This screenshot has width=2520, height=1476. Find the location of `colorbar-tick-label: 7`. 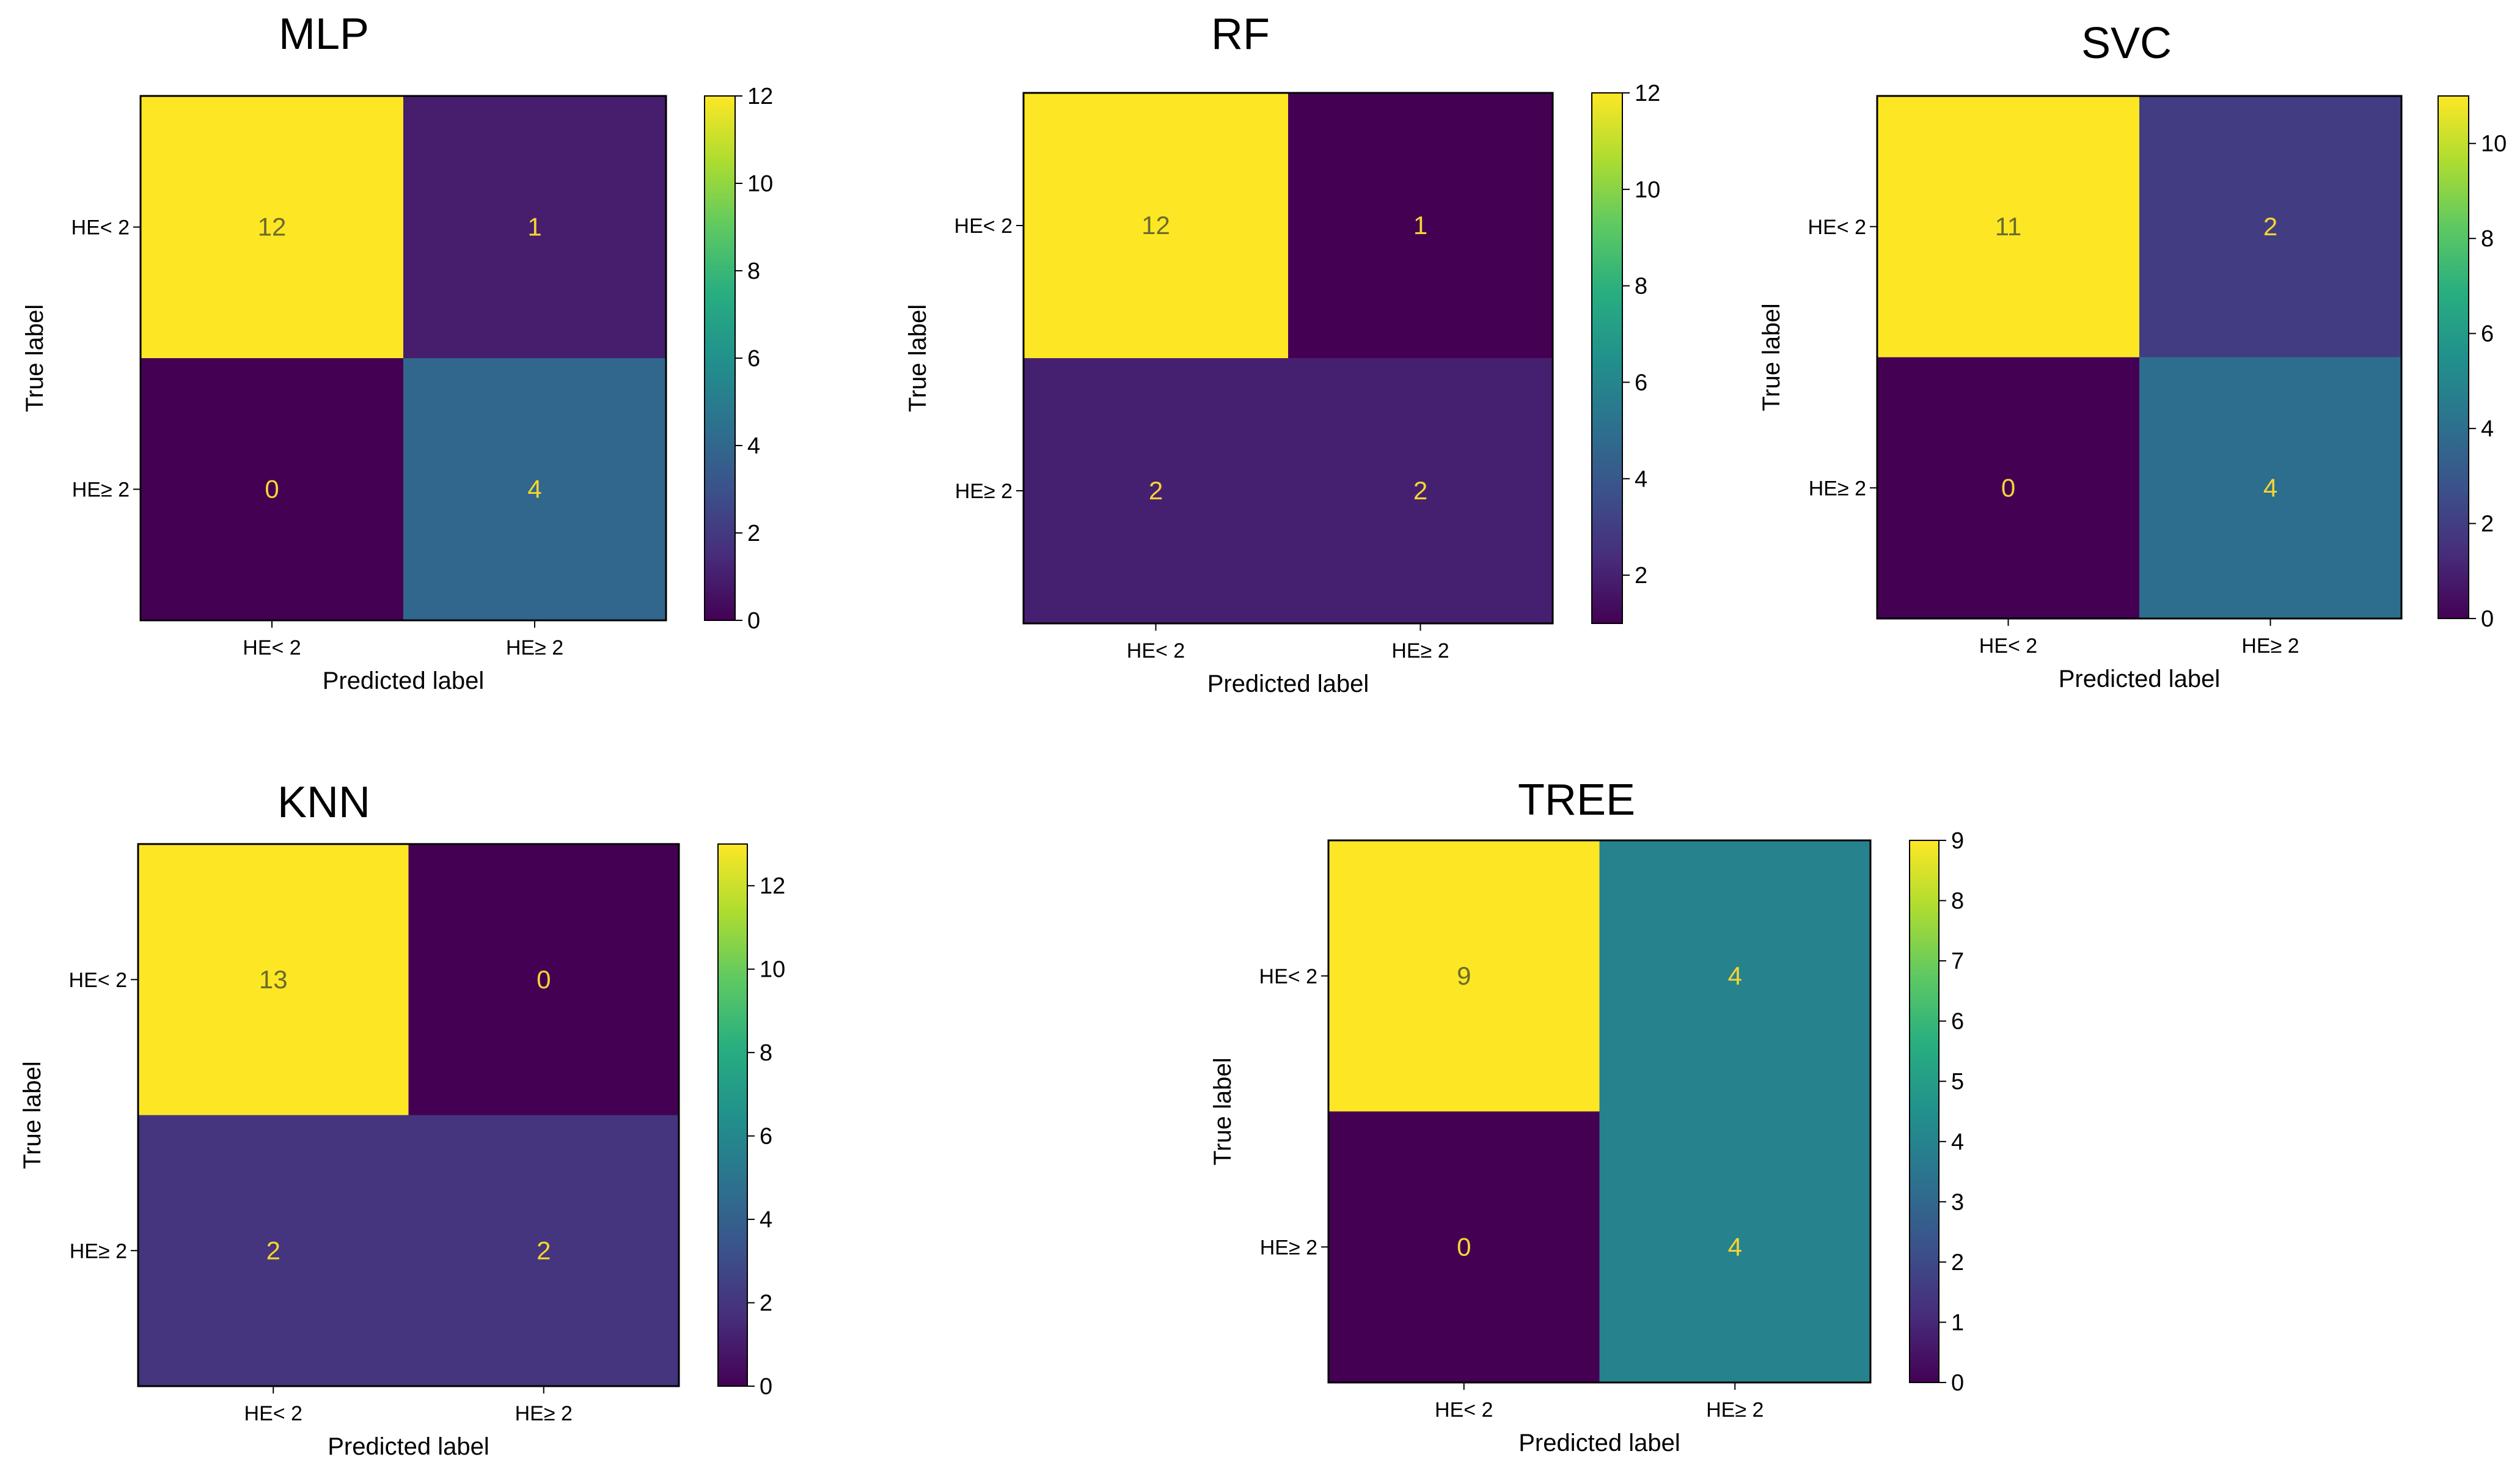

colorbar-tick-label: 7 is located at coordinates (1958, 961).